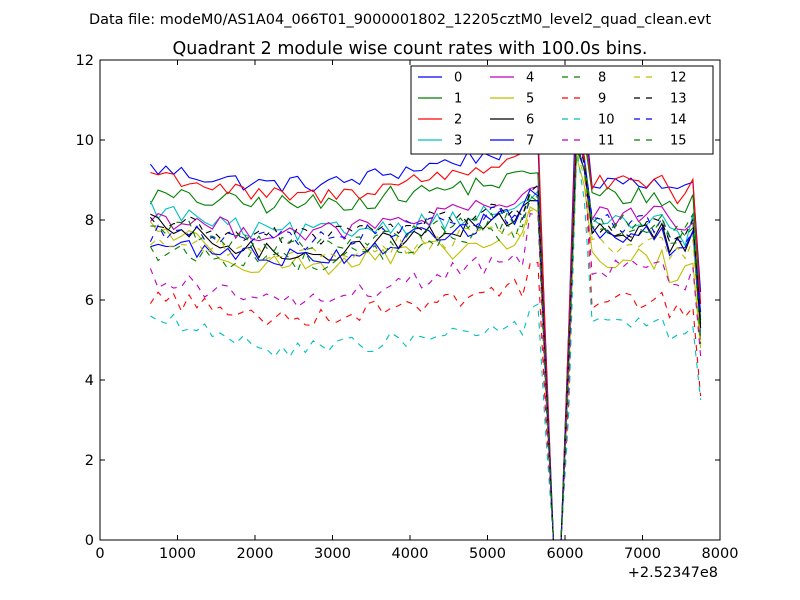 The width and height of the screenshot is (800, 600). What do you see at coordinates (673, 573) in the screenshot?
I see `x-offset-label: +2.52347e8` at bounding box center [673, 573].